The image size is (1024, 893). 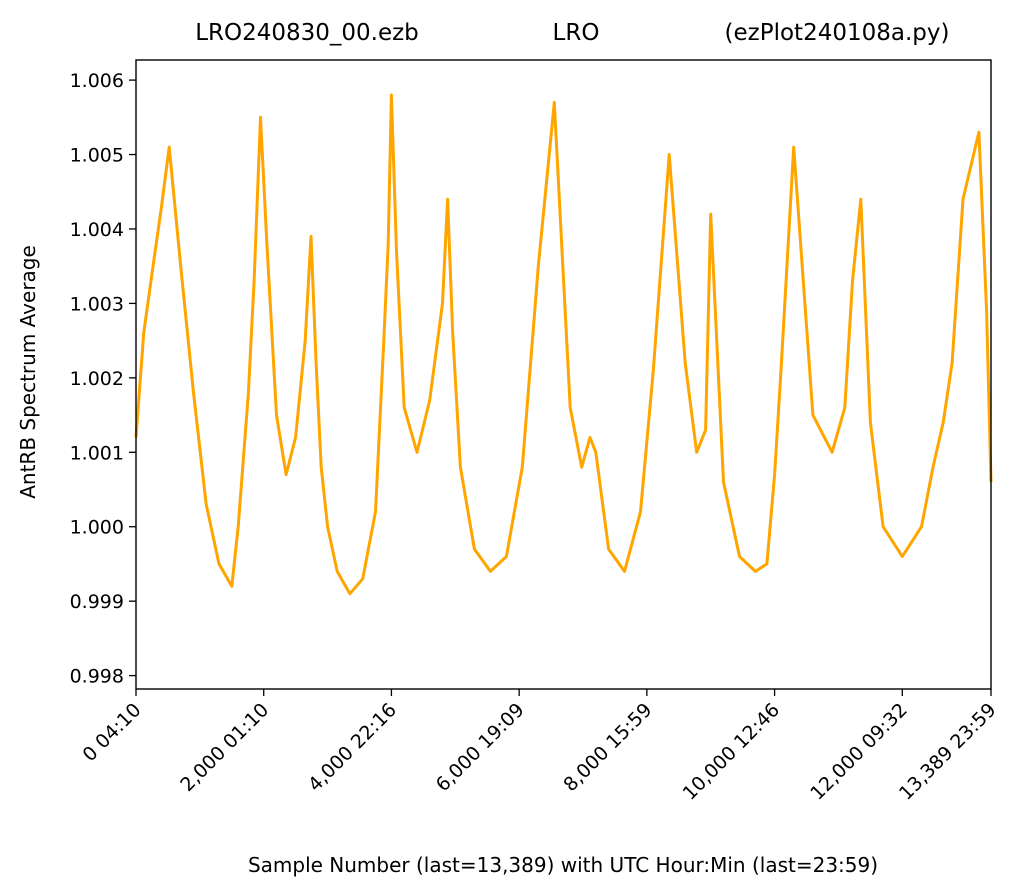 I want to click on y-tick-label: 0.998, so click(x=97, y=677).